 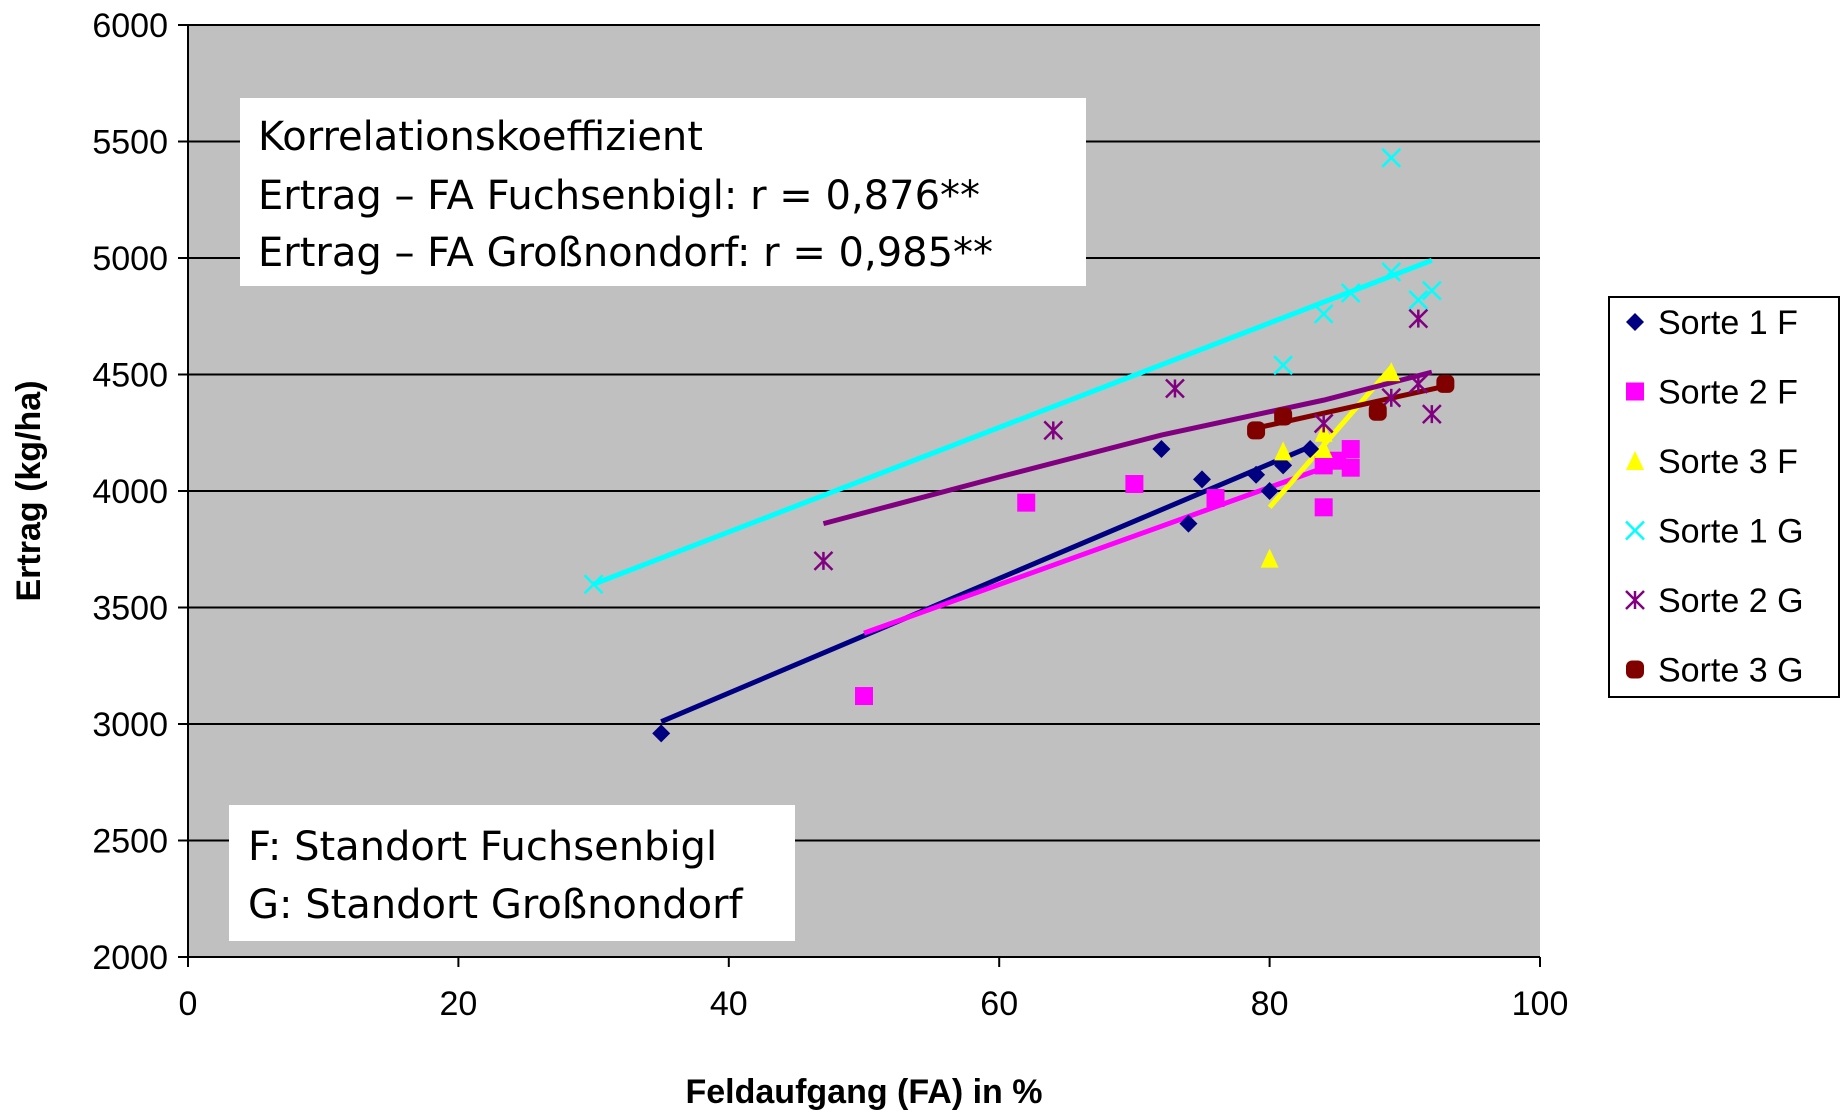 I want to click on legend-label: Sorte 1 G, so click(x=1731, y=532).